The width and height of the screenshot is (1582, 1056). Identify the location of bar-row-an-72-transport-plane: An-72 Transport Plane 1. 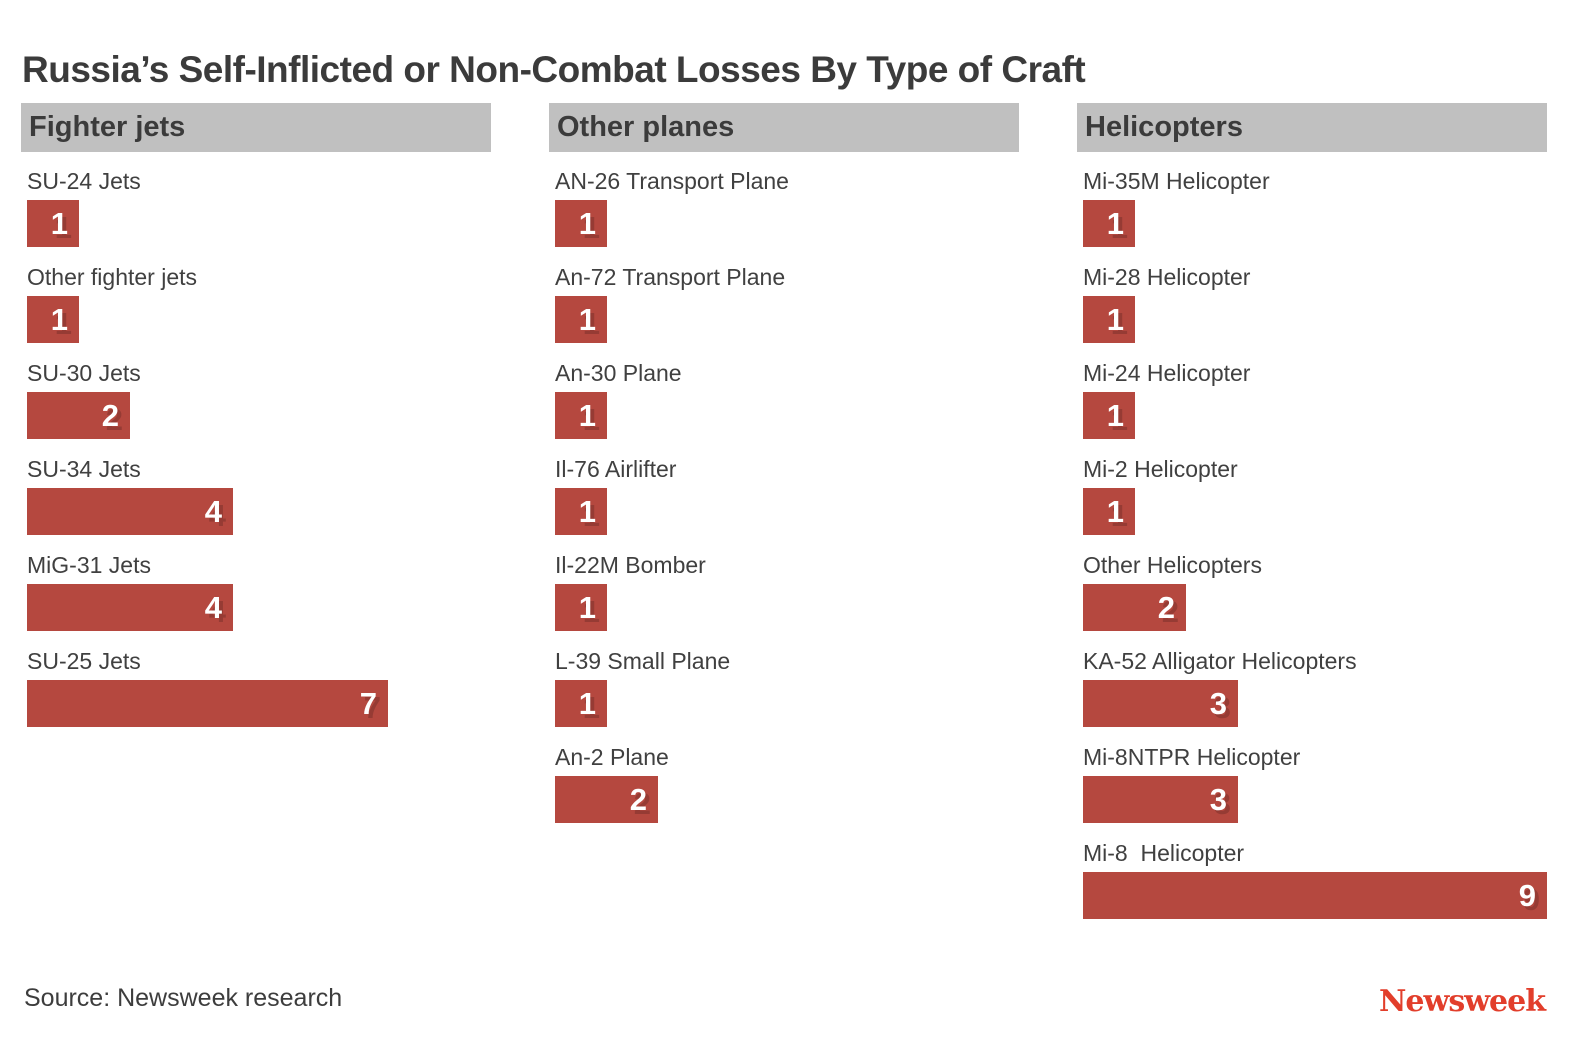
(787, 312).